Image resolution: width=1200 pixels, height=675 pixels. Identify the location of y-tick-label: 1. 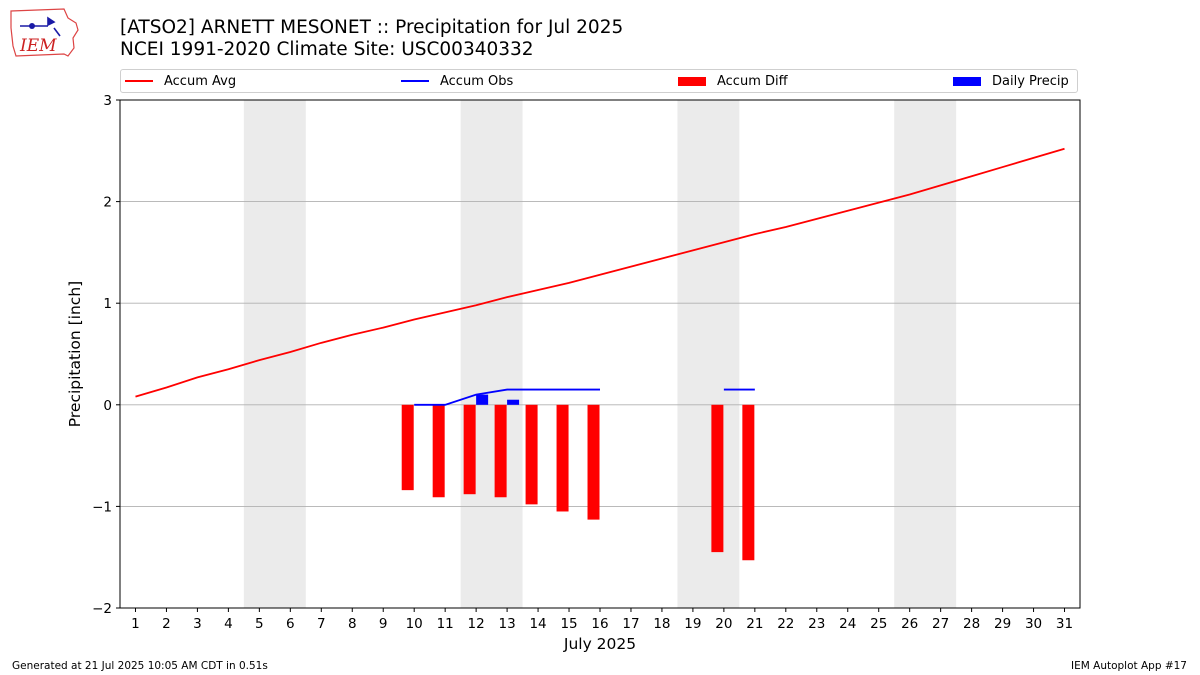
(107, 304).